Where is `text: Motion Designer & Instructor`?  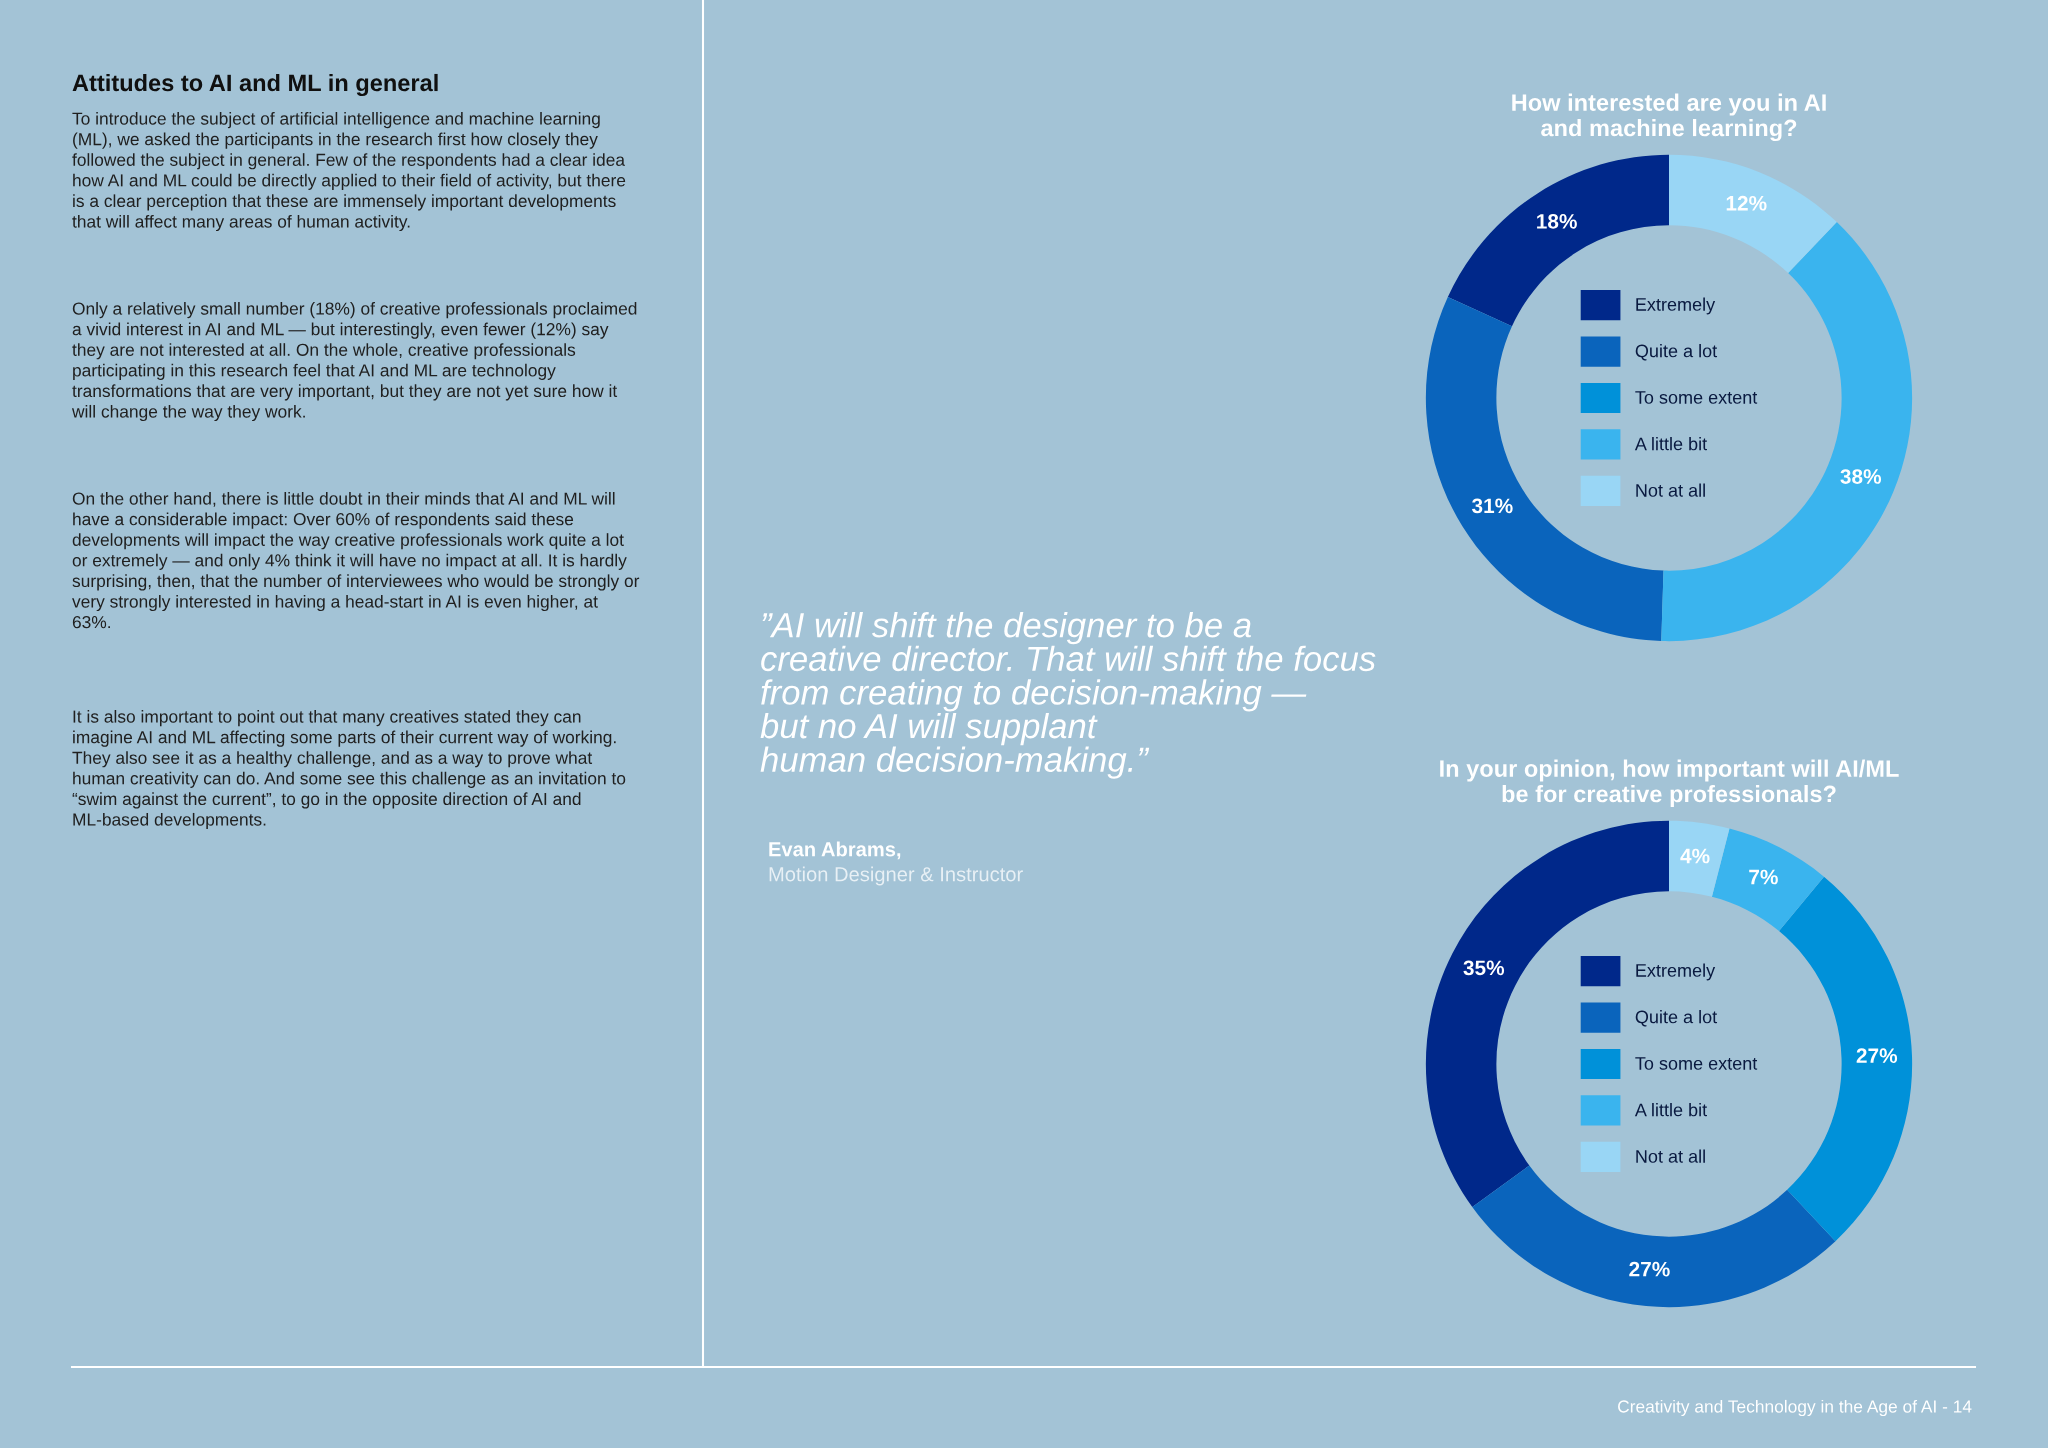 text: Motion Designer & Instructor is located at coordinates (896, 876).